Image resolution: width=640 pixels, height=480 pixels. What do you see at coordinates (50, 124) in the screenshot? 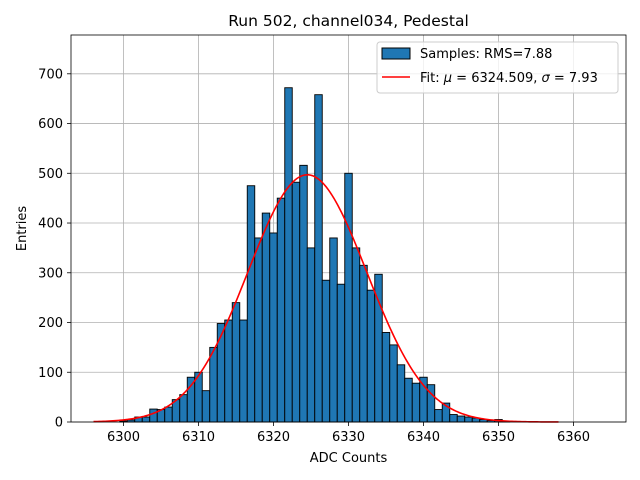
I see `y-tick-label: 600` at bounding box center [50, 124].